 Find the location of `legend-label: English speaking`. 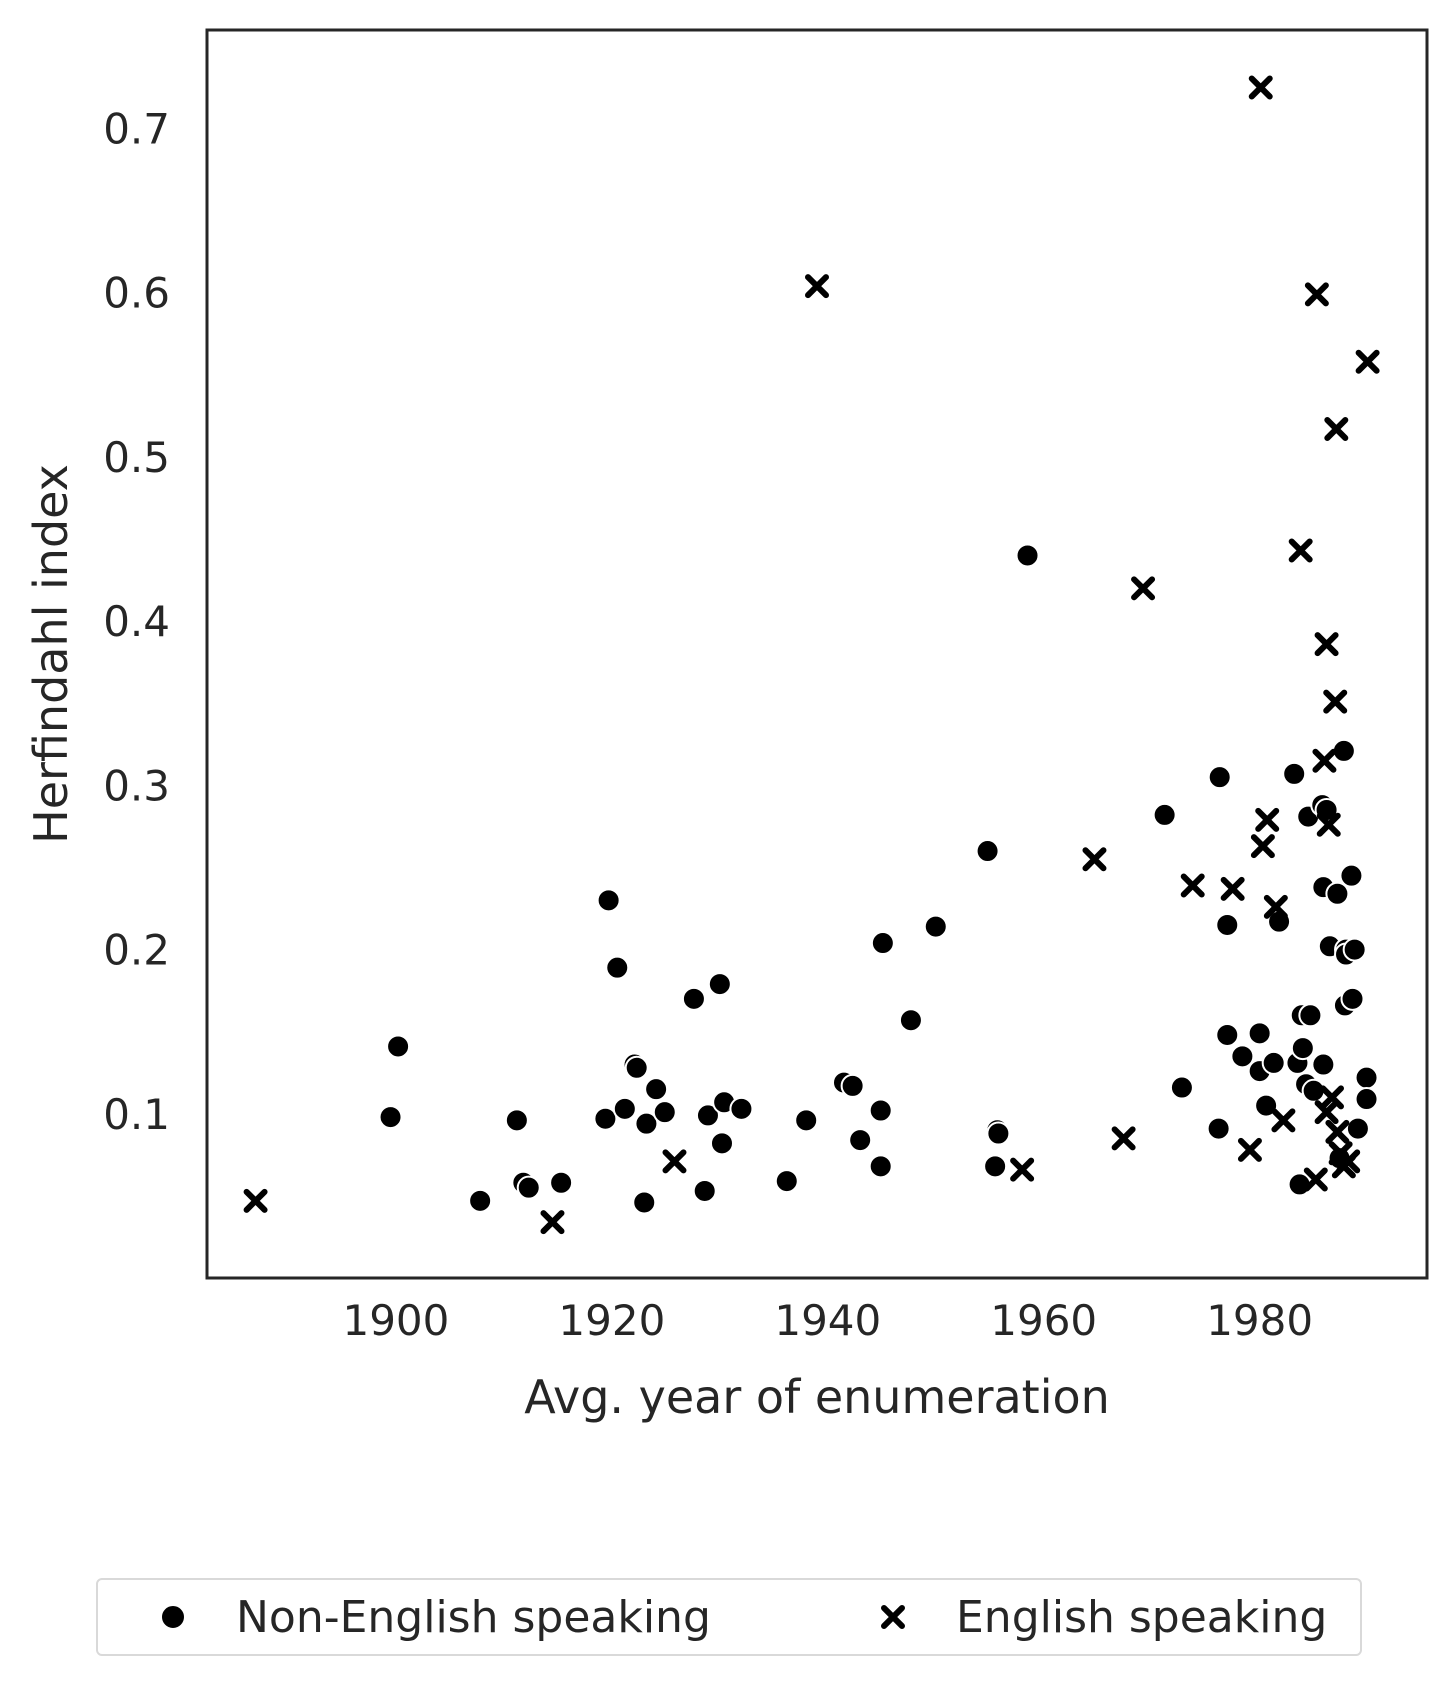

legend-label: English speaking is located at coordinates (1142, 1617).